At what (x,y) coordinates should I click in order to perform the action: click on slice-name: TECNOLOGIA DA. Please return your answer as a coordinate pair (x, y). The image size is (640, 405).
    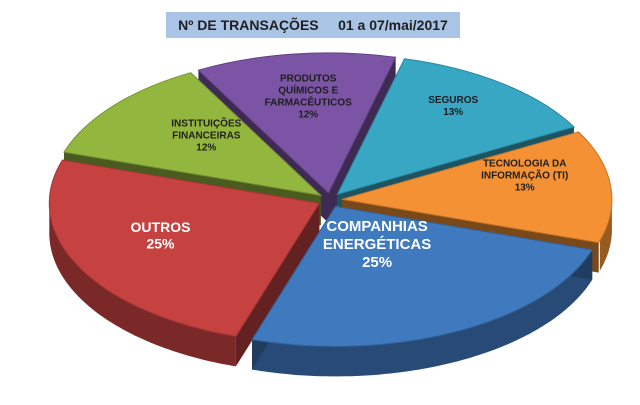
    Looking at the image, I should click on (525, 163).